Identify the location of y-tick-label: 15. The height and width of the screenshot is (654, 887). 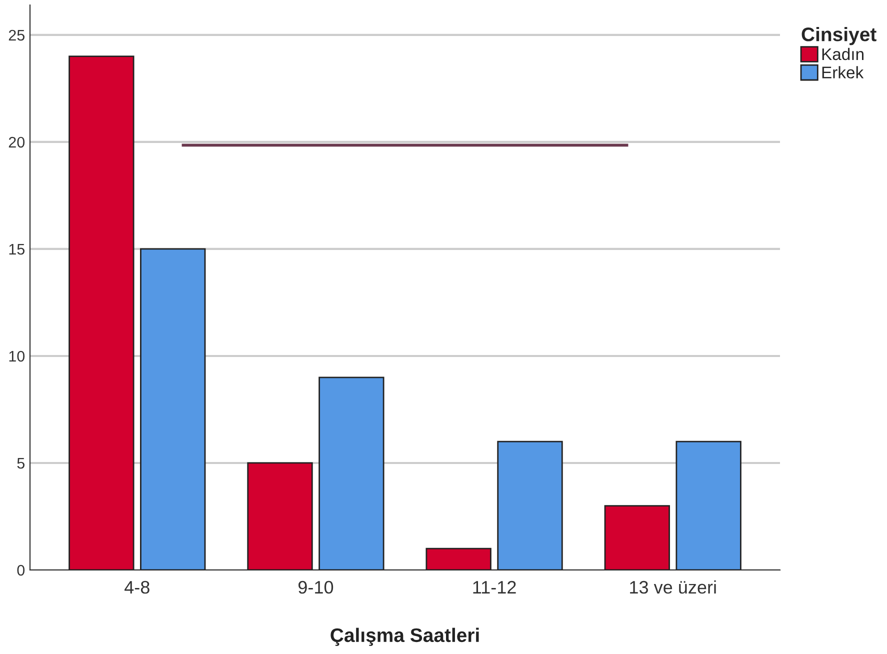
(16, 249).